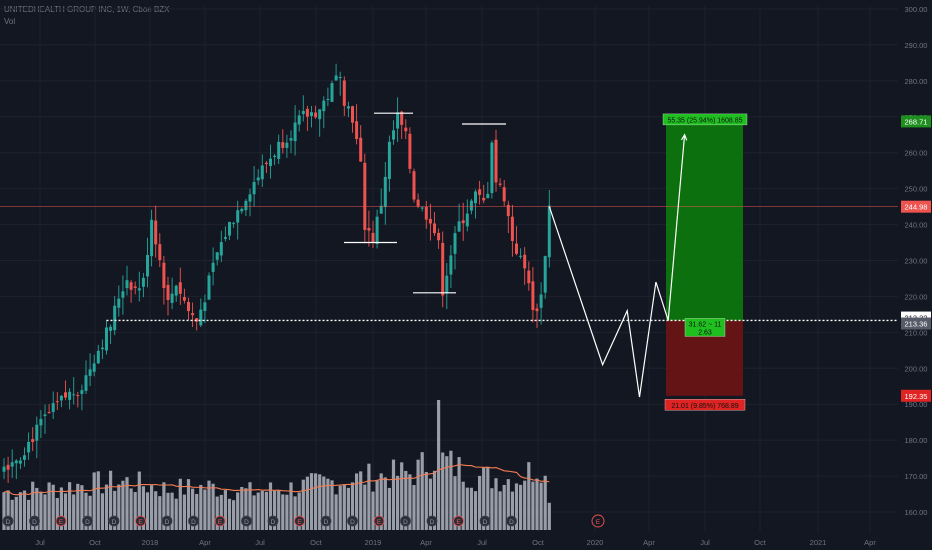  What do you see at coordinates (373, 542) in the screenshot?
I see `time-tick-label: 2019` at bounding box center [373, 542].